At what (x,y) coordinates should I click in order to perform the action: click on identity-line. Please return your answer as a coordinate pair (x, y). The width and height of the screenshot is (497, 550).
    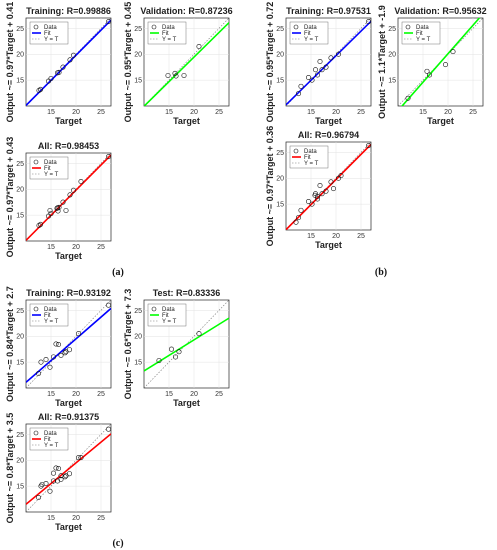
    Looking at the image, I should click on (68, 344).